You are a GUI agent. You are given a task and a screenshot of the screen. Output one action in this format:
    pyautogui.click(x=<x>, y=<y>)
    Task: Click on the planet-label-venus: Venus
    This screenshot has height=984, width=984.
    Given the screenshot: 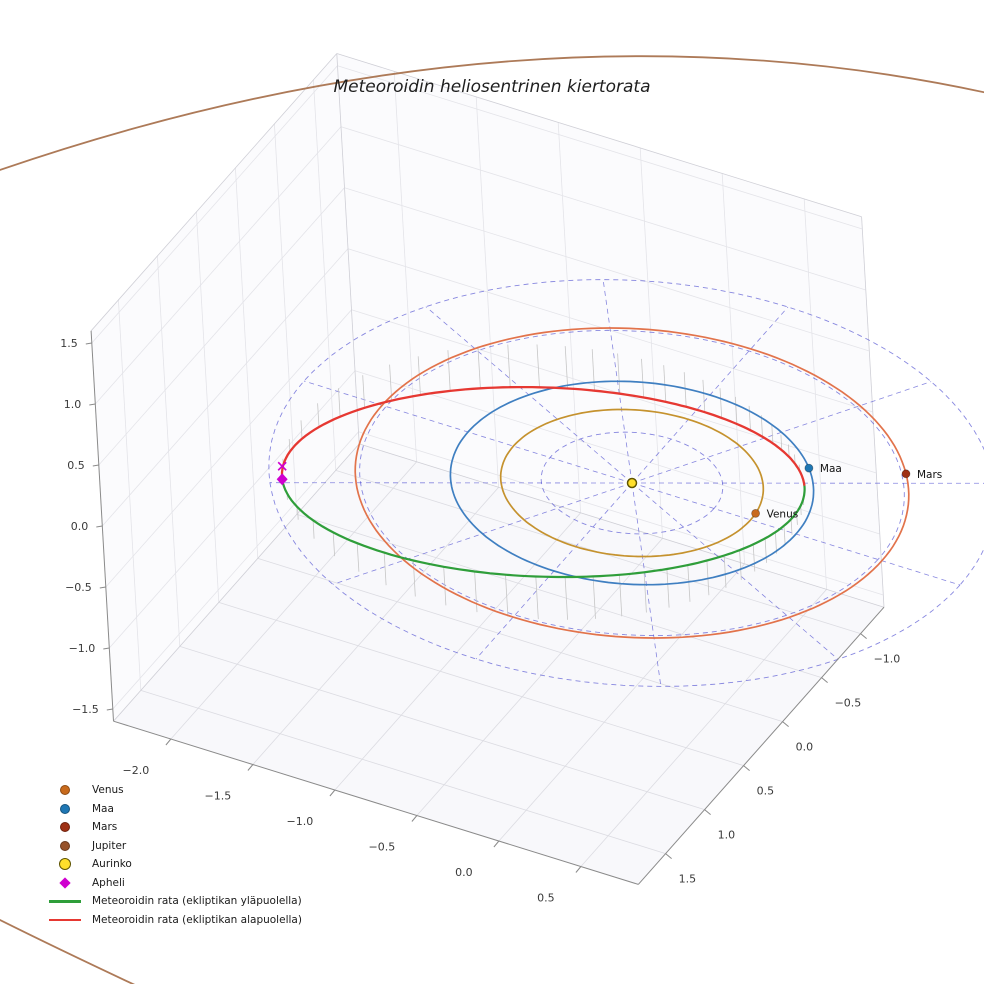 What is the action you would take?
    pyautogui.click(x=783, y=514)
    